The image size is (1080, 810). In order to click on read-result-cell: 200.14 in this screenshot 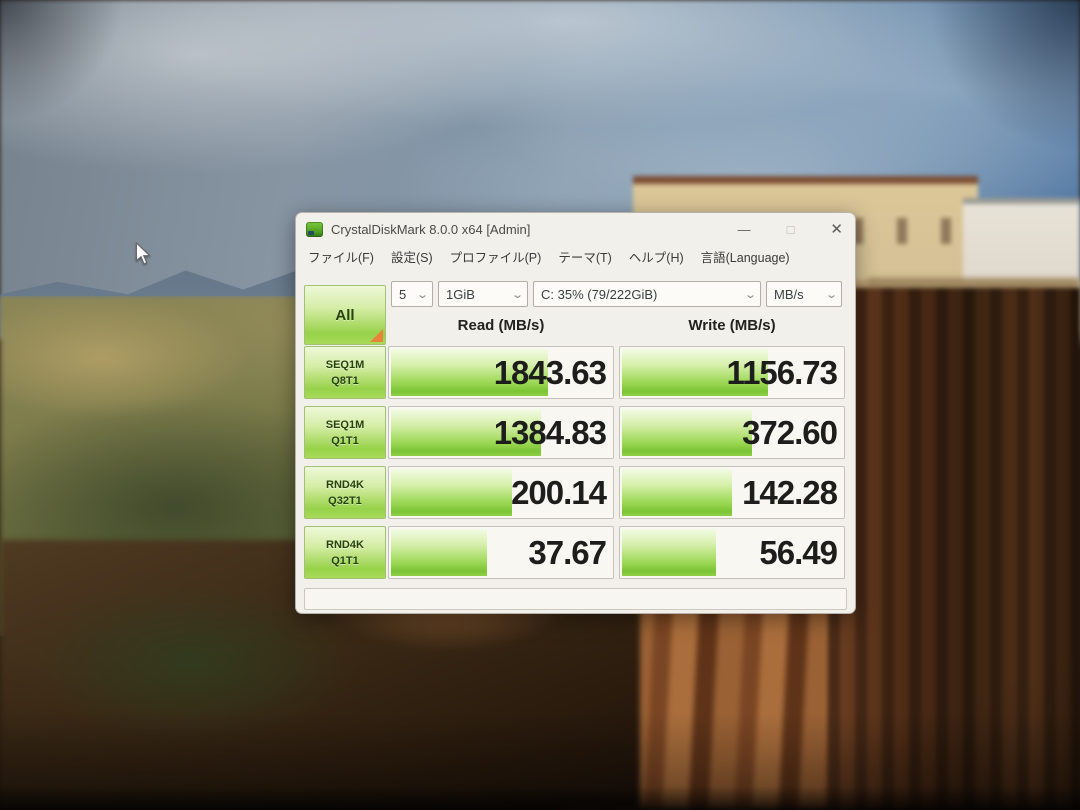, I will do `click(501, 492)`.